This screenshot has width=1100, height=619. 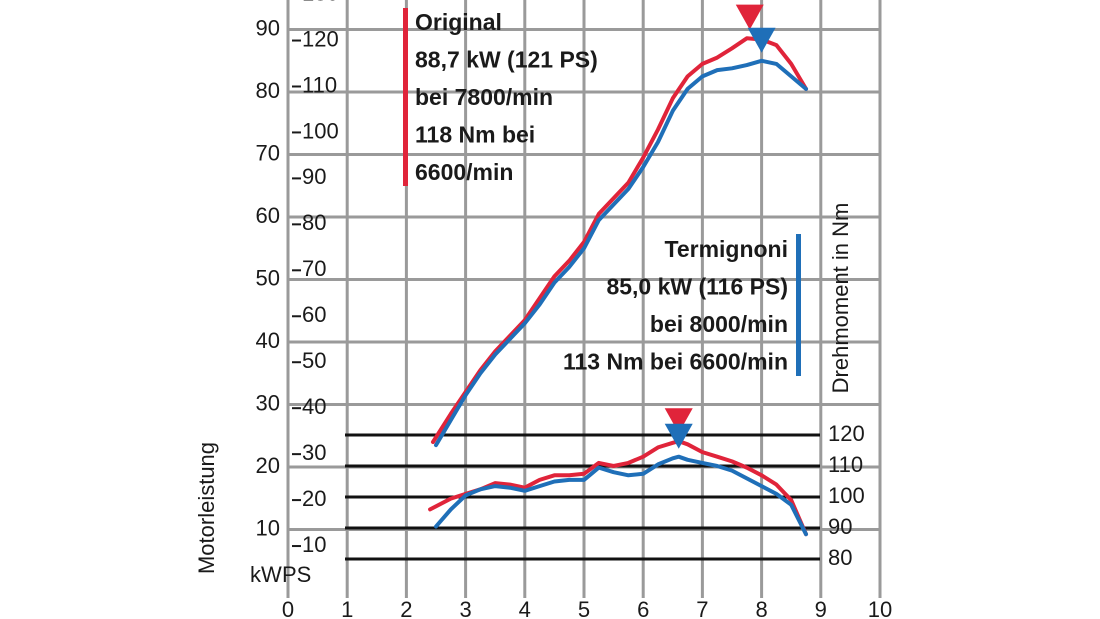 What do you see at coordinates (506, 60) in the screenshot?
I see `legend-detail: 88,7 kW (121 PS)` at bounding box center [506, 60].